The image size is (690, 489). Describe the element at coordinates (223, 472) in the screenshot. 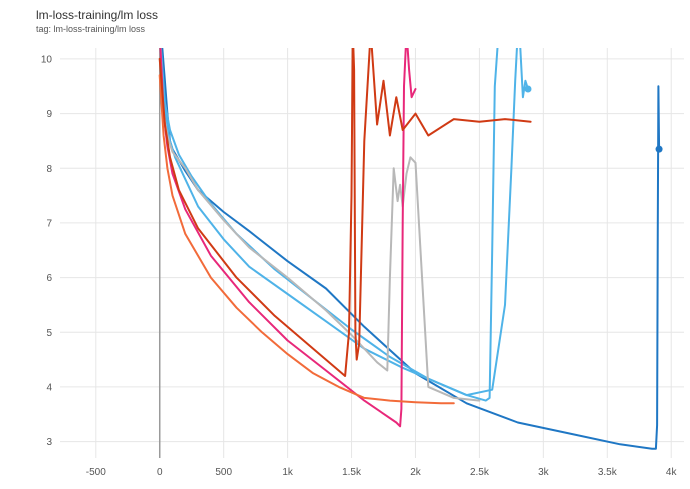

I see `x-tick-label: 500` at that location.